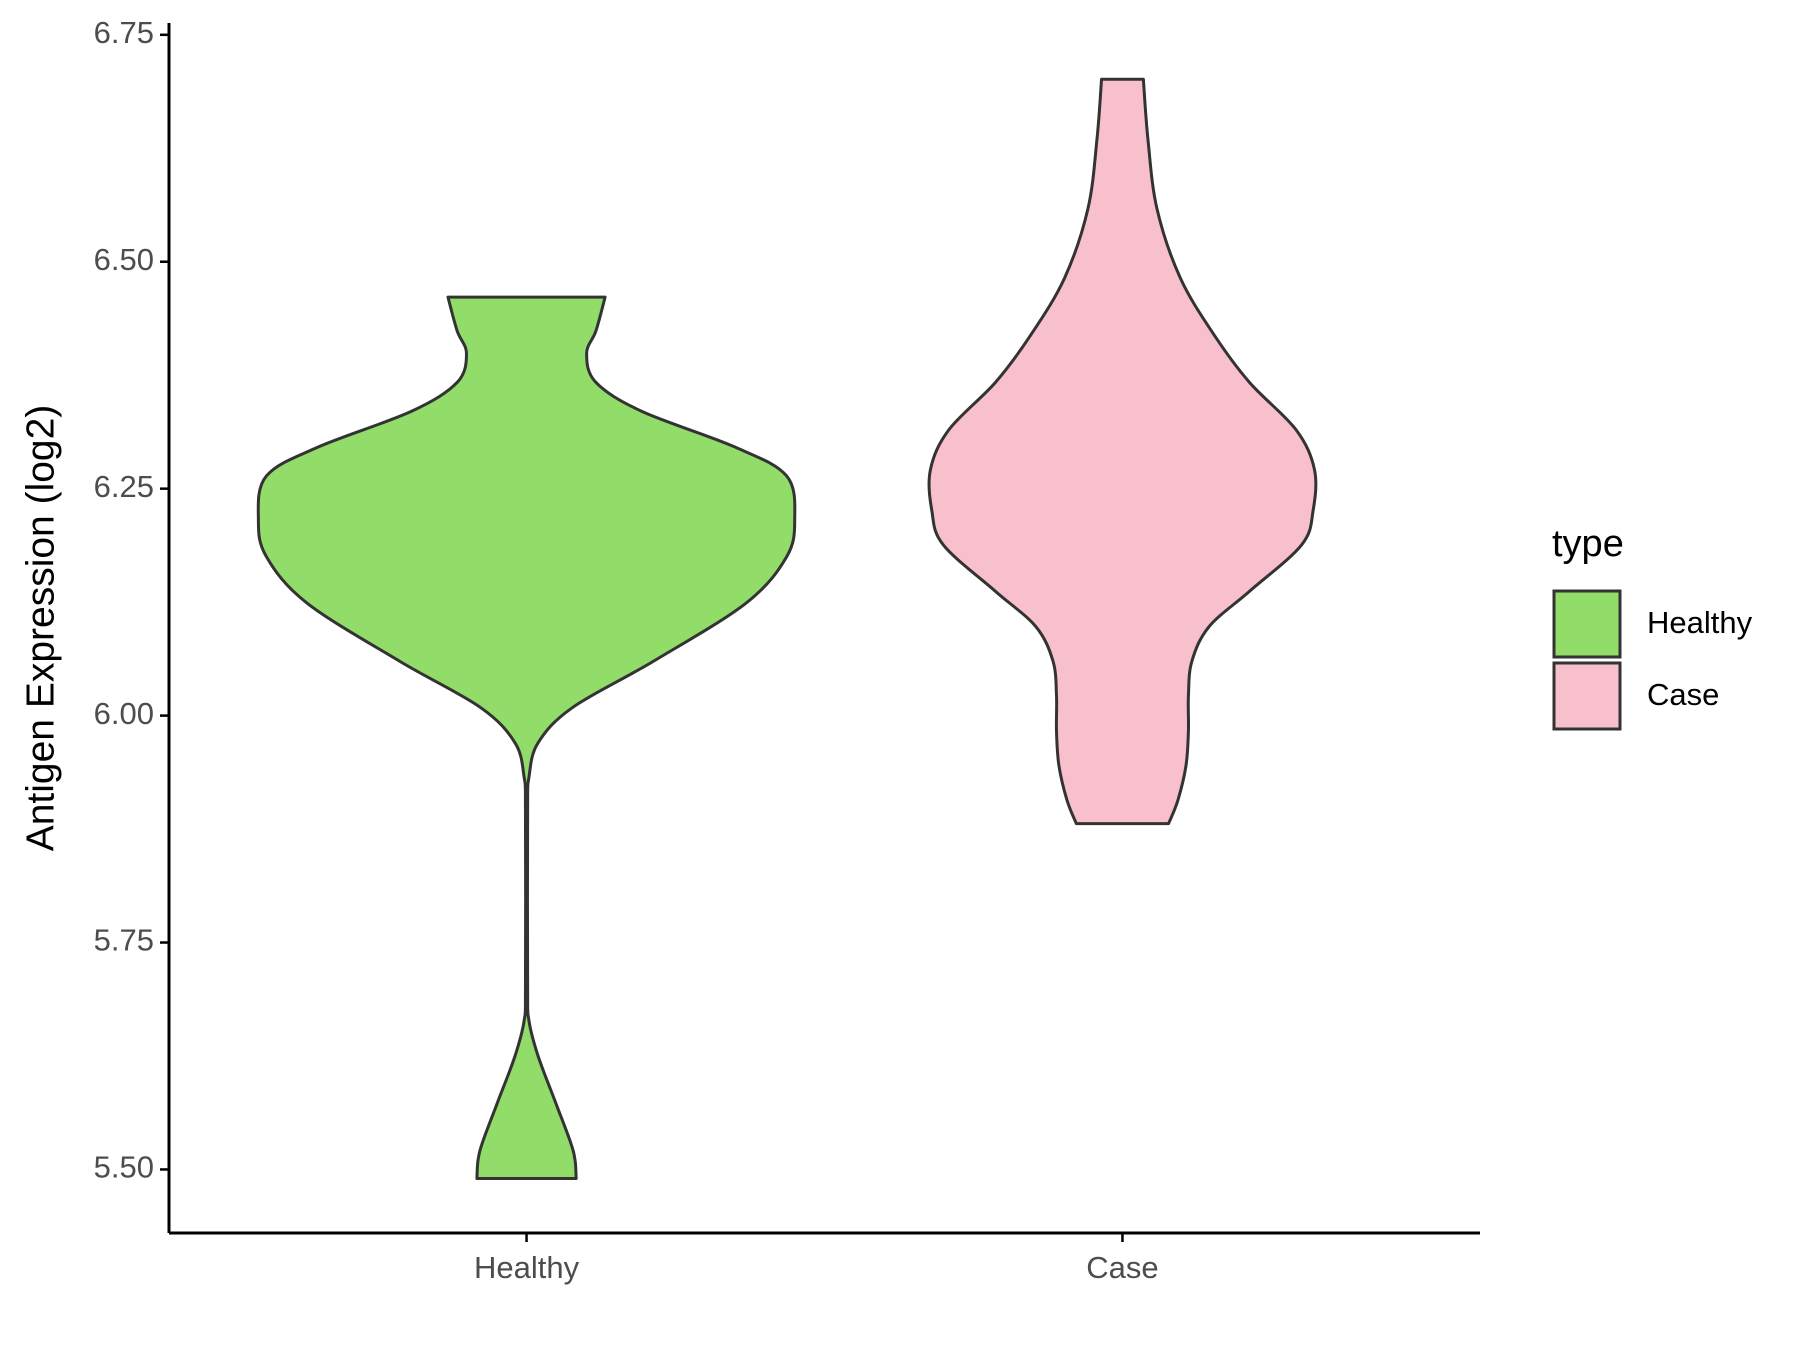 This screenshot has width=1800, height=1350. What do you see at coordinates (1683, 694) in the screenshot?
I see `legend-label: Case` at bounding box center [1683, 694].